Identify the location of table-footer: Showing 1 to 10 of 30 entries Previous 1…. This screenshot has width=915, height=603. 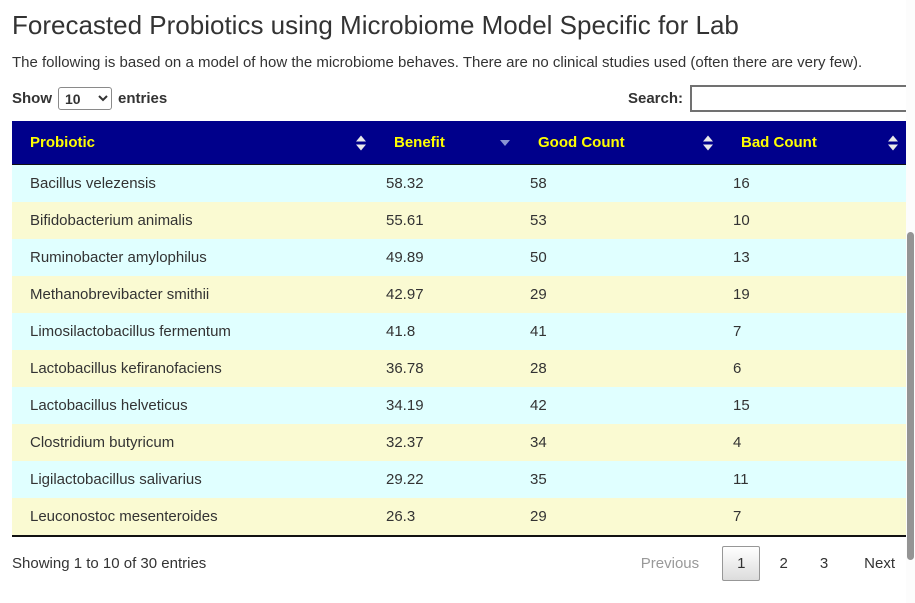
(460, 563).